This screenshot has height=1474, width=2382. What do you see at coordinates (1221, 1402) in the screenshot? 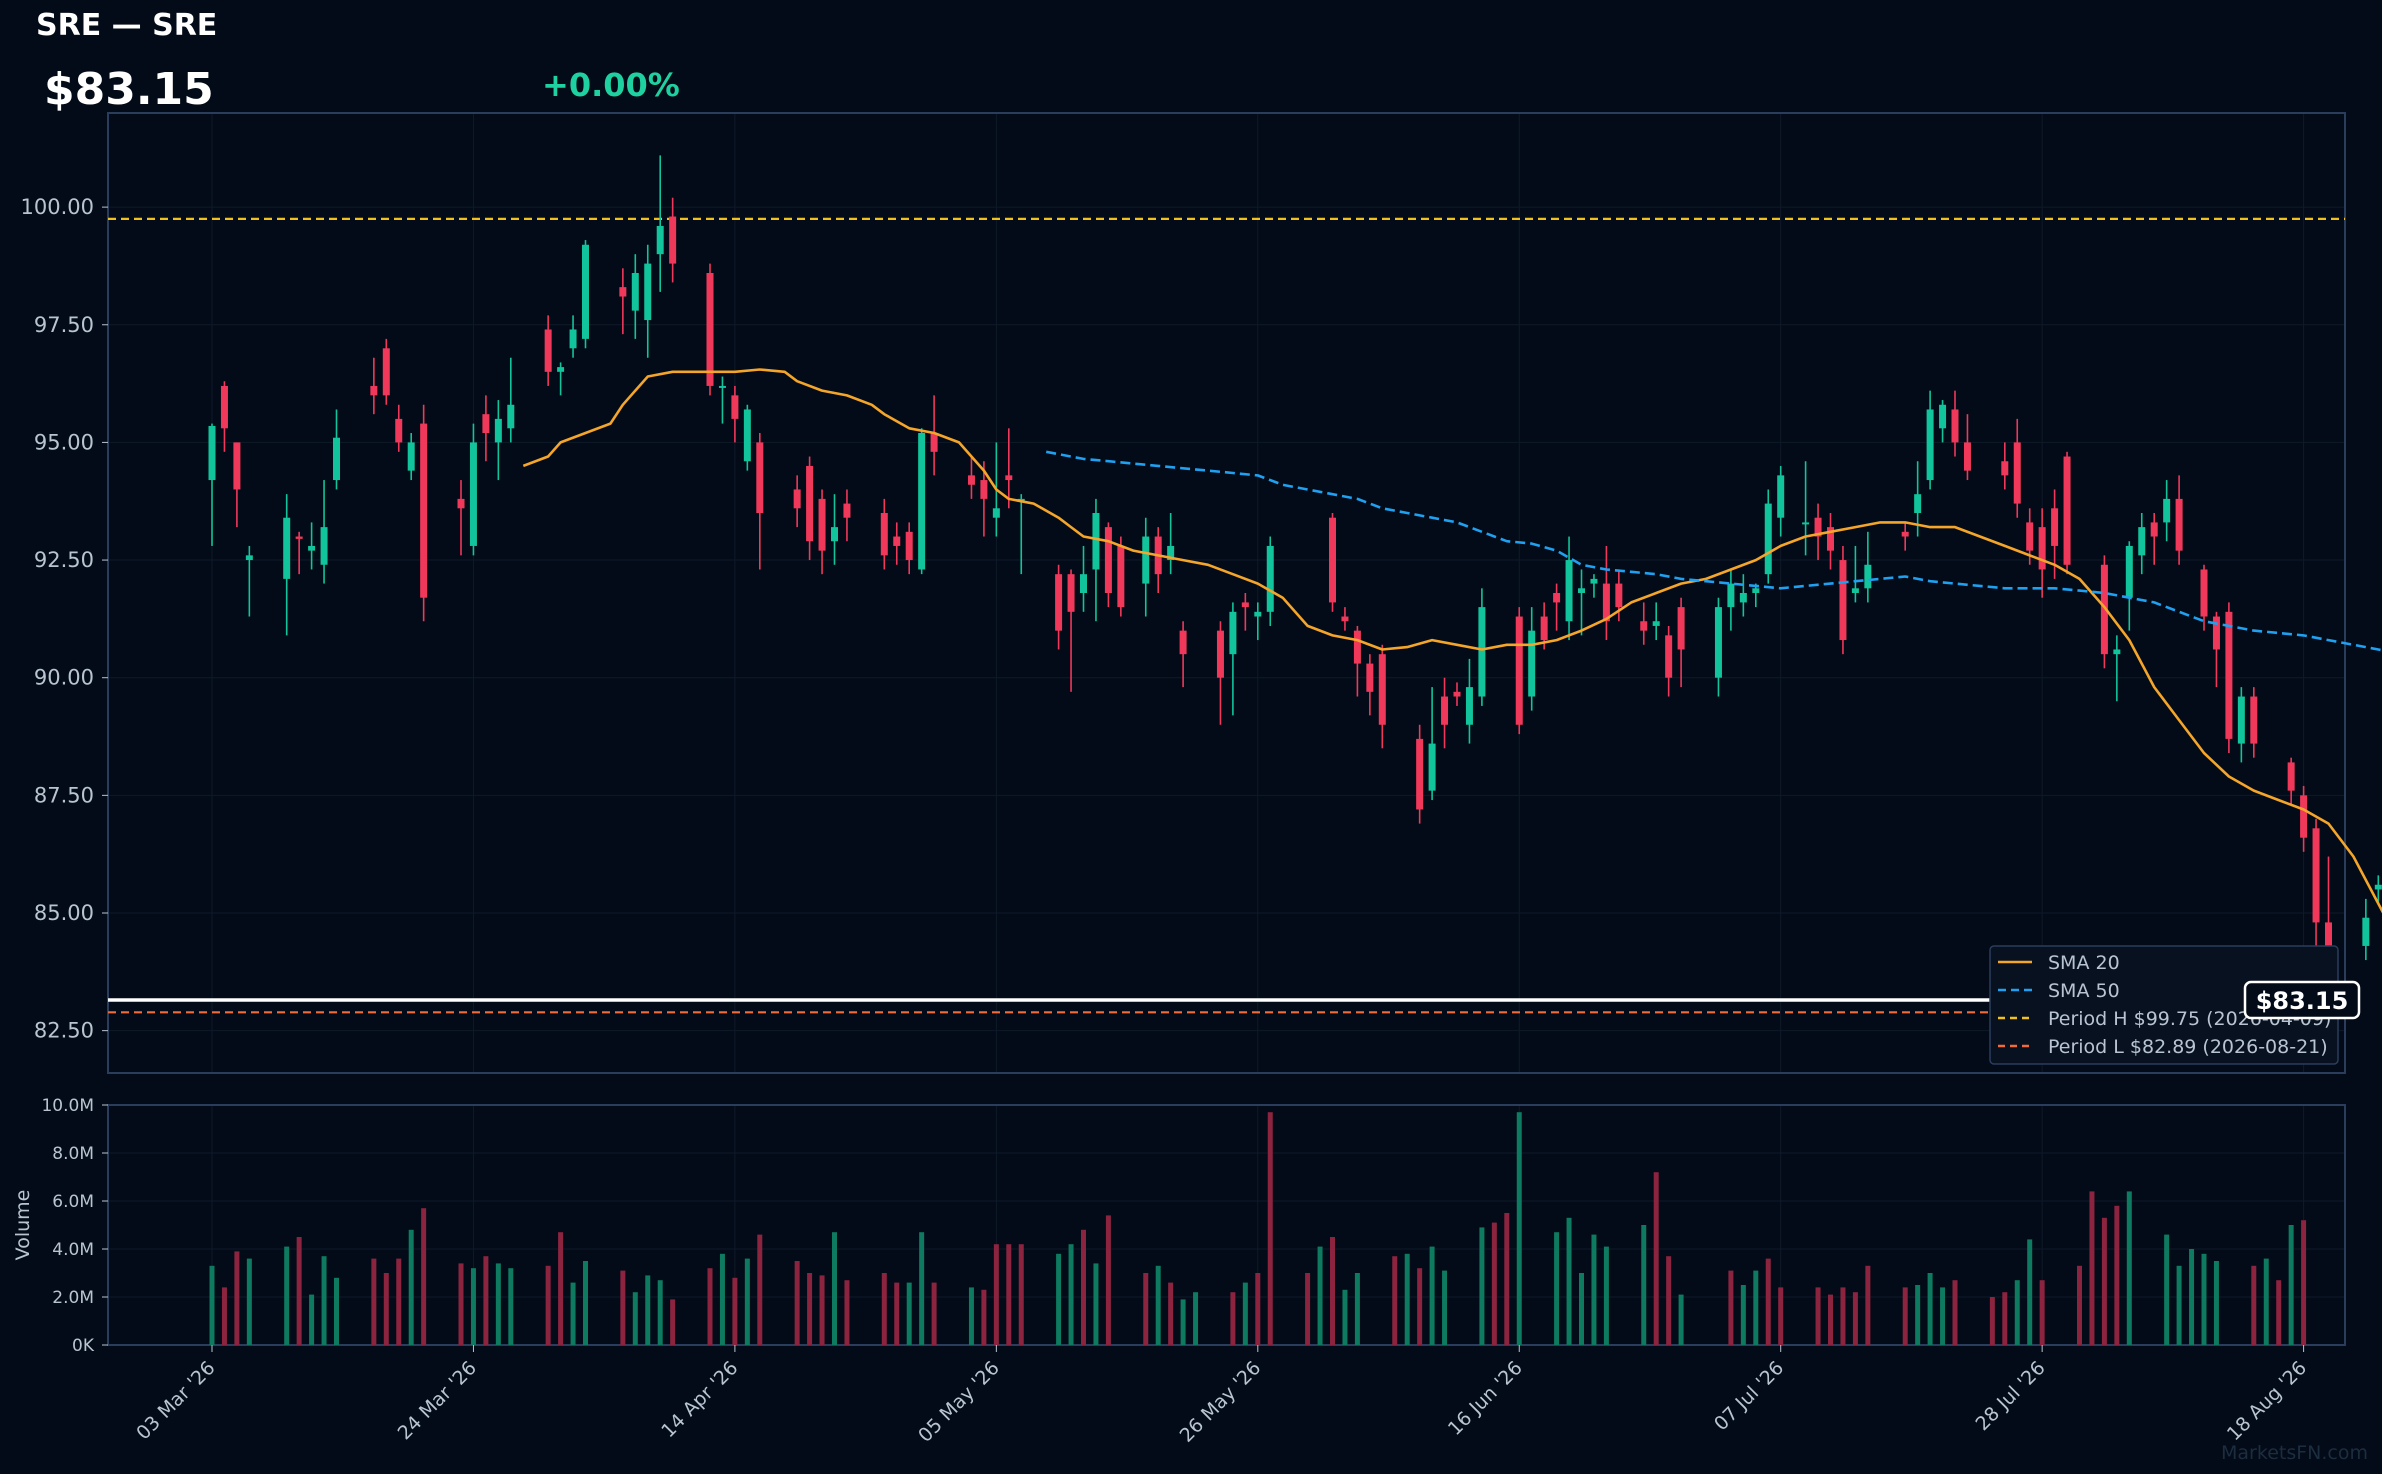
I see `x-tick-label: 26 May '26` at bounding box center [1221, 1402].